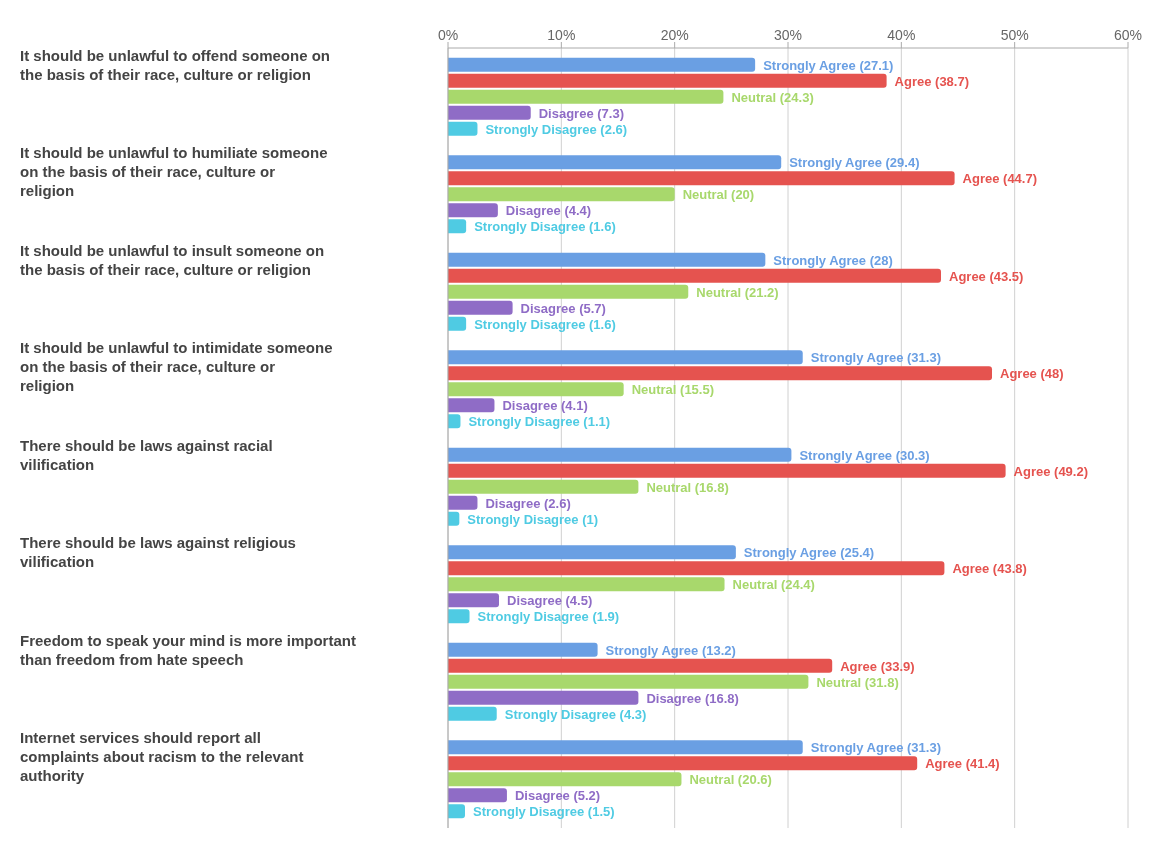 This screenshot has width=1159, height=848. Describe the element at coordinates (1051, 471) in the screenshot. I see `data-label: Agree (49.2)` at that location.